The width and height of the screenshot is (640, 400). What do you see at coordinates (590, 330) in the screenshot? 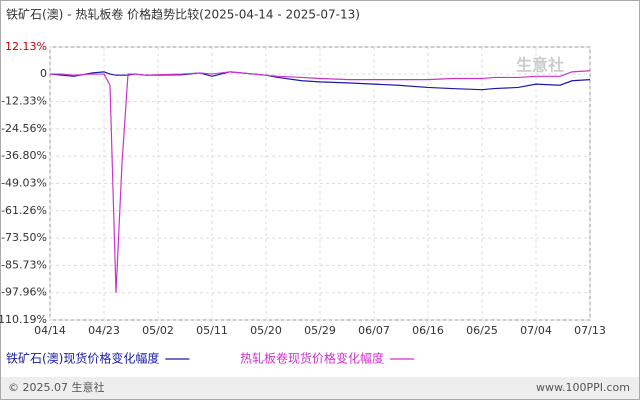
I see `x-tick-label: 07/13` at bounding box center [590, 330].